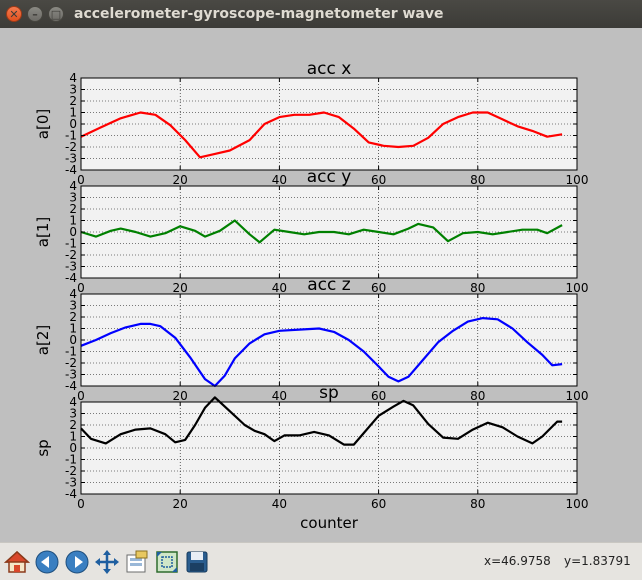 Image resolution: width=642 pixels, height=580 pixels. Describe the element at coordinates (43, 232) in the screenshot. I see `y-axis-label: a[1]` at that location.